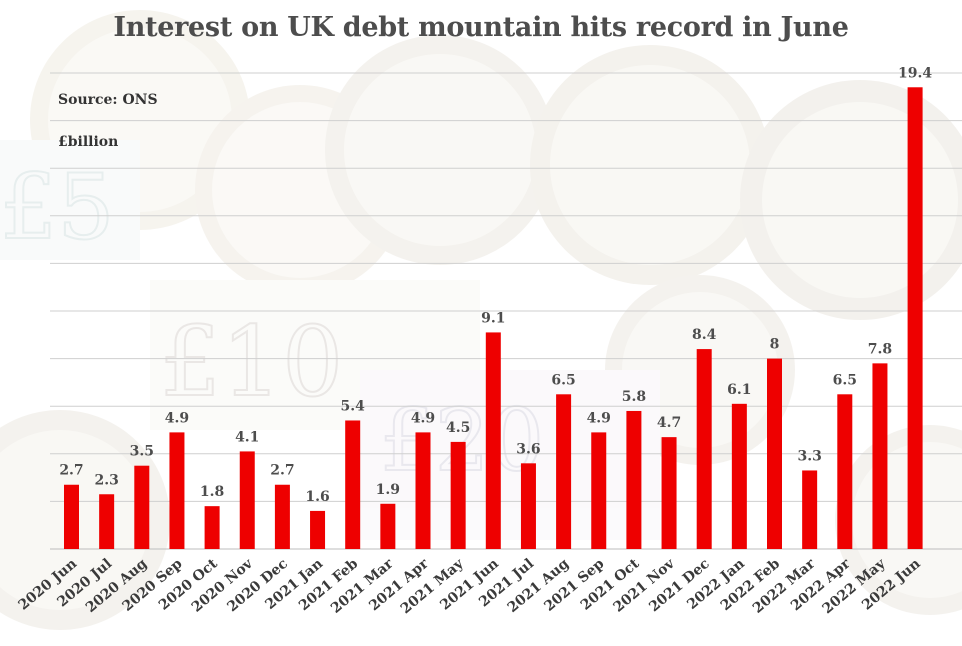 The height and width of the screenshot is (646, 962). I want to click on bar-value-label: 5.8, so click(634, 397).